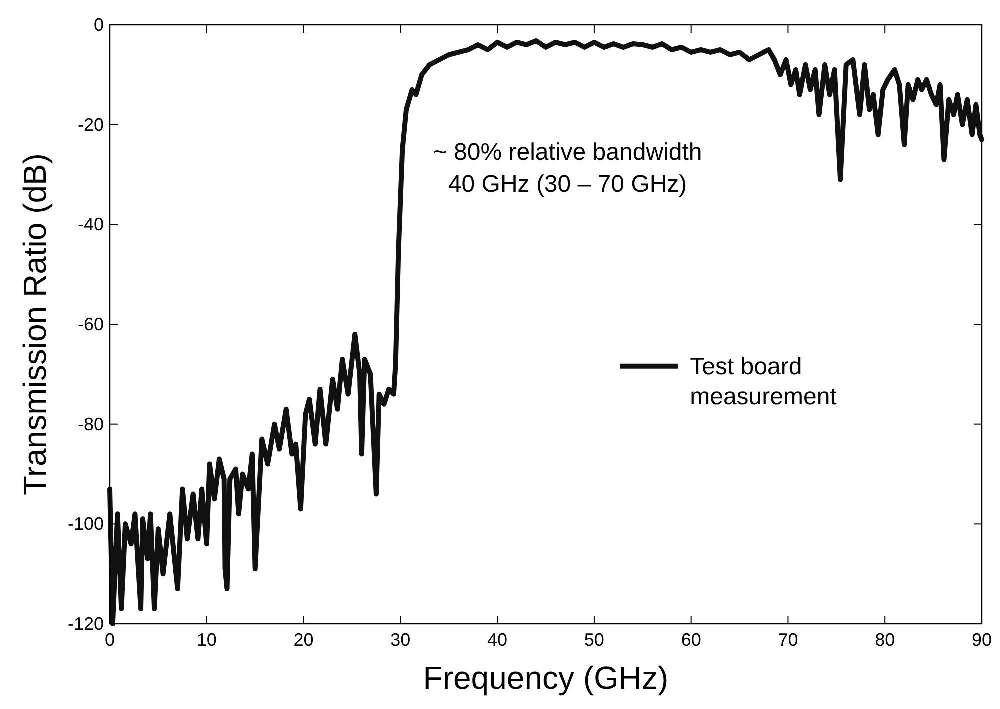 The width and height of the screenshot is (1000, 709). What do you see at coordinates (764, 381) in the screenshot?
I see `legend-label: Test board measurement` at bounding box center [764, 381].